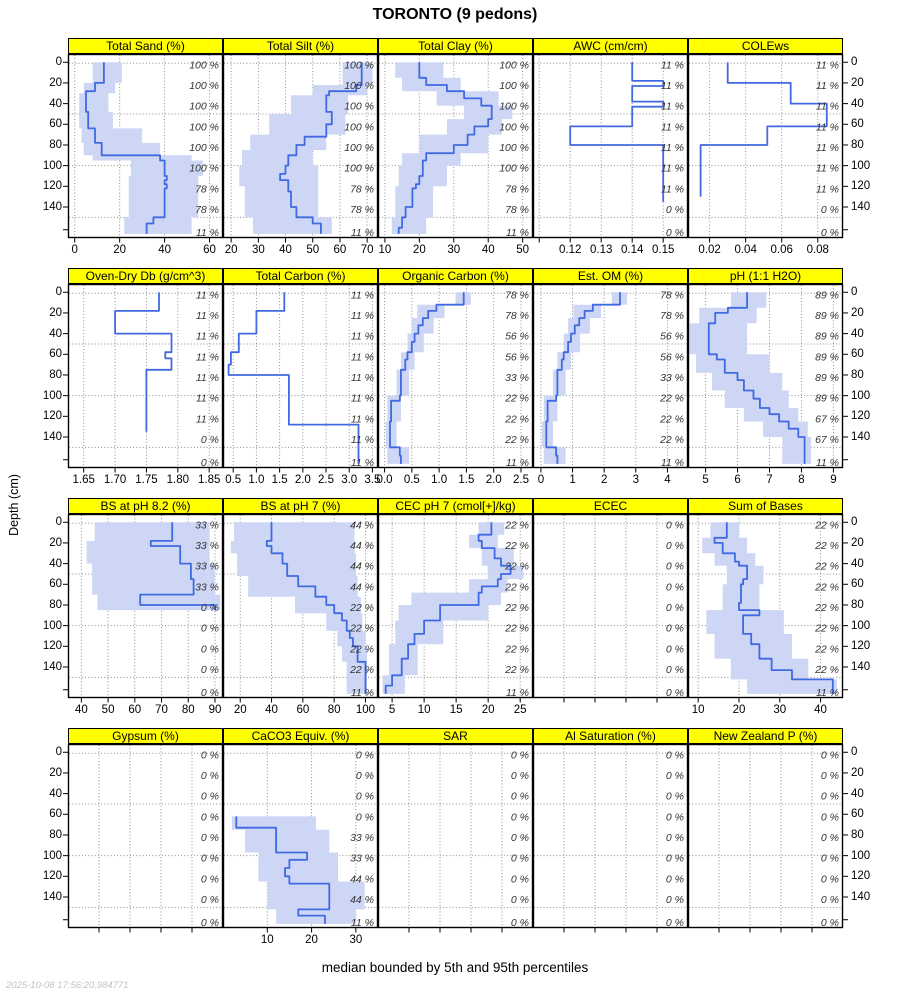 This screenshot has height=1000, width=900. Describe the element at coordinates (610, 736) in the screenshot. I see `panel-strip-al-saturation: Al Saturation (%)` at that location.